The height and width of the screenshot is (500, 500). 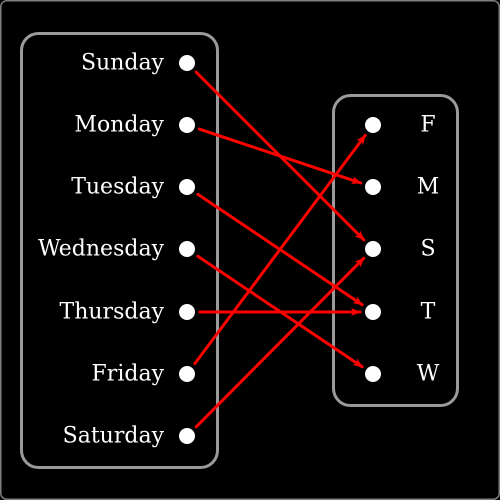 I want to click on domain-node-wednesday, so click(x=187, y=249).